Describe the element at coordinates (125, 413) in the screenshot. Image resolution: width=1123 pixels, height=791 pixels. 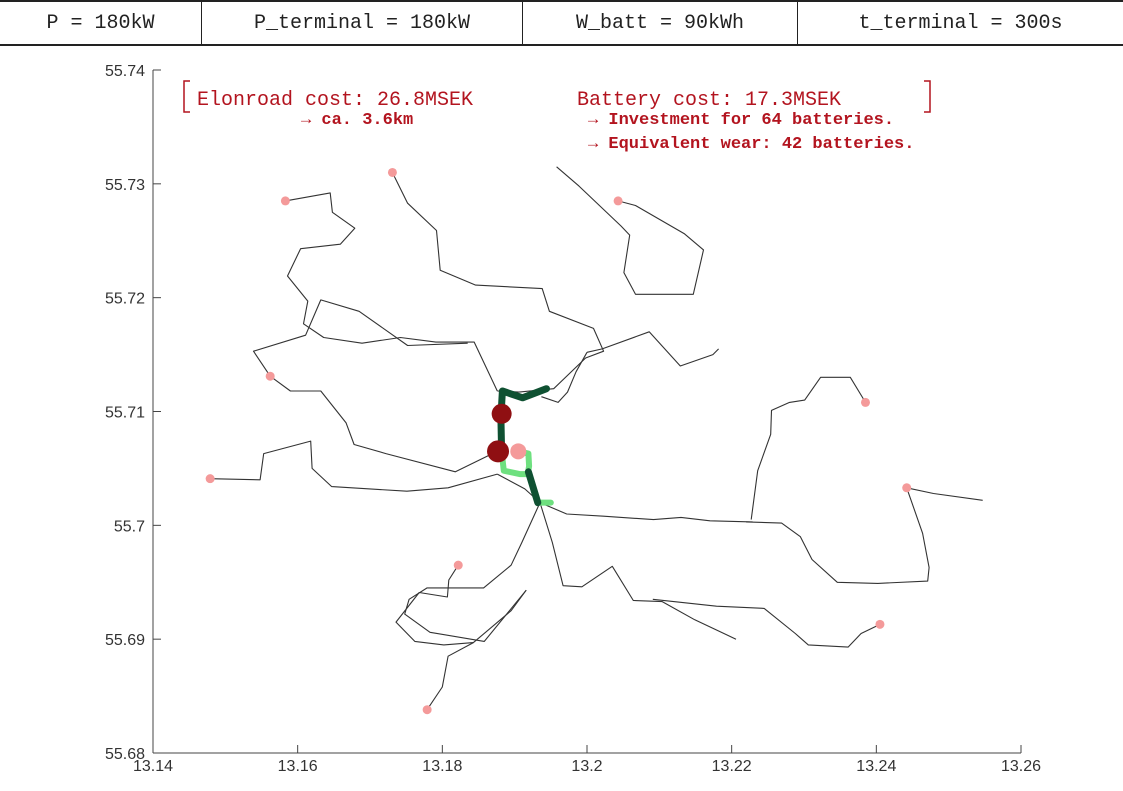
I see `y-tick-label: 55.71` at that location.